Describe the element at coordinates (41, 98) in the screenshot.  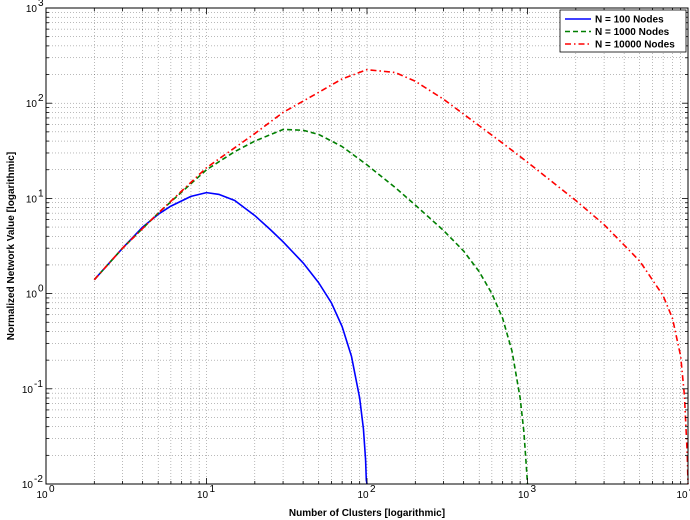
I see `y-tick-label-exp: 2` at that location.